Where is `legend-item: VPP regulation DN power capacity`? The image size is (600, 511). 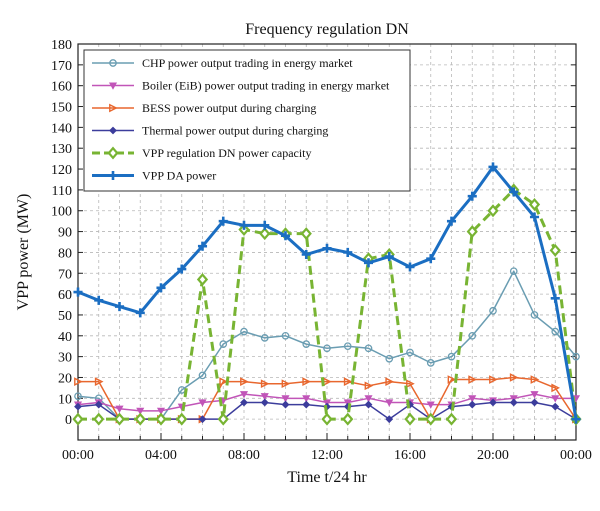 legend-item: VPP regulation DN power capacity is located at coordinates (202, 153).